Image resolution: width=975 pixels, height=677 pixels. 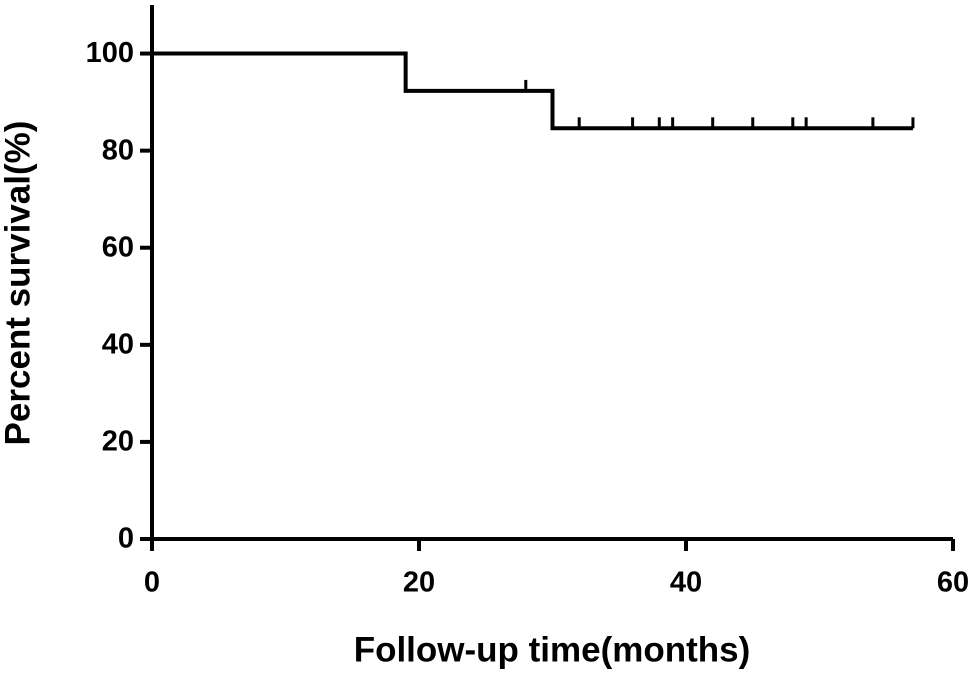 I want to click on x-tick-label: 60, so click(x=953, y=583).